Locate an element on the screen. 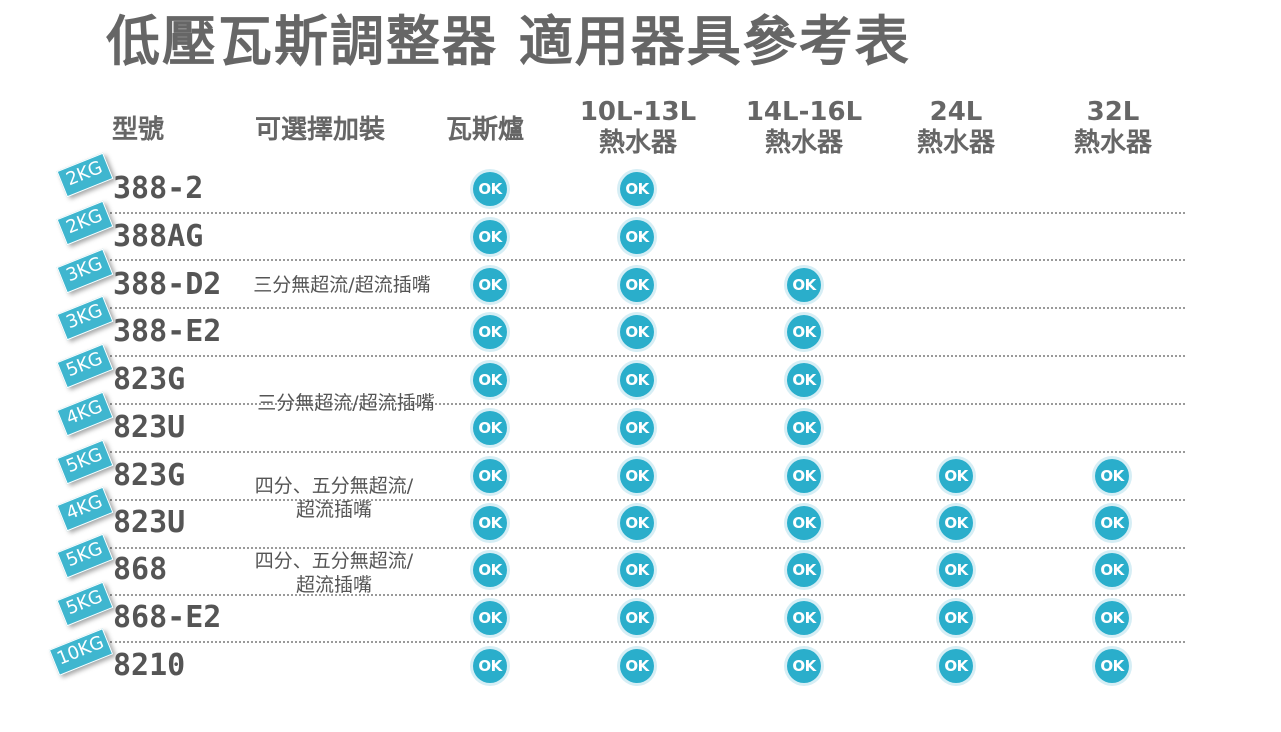 The width and height of the screenshot is (1281, 732). header-addon: 可選擇加裝 is located at coordinates (320, 130).